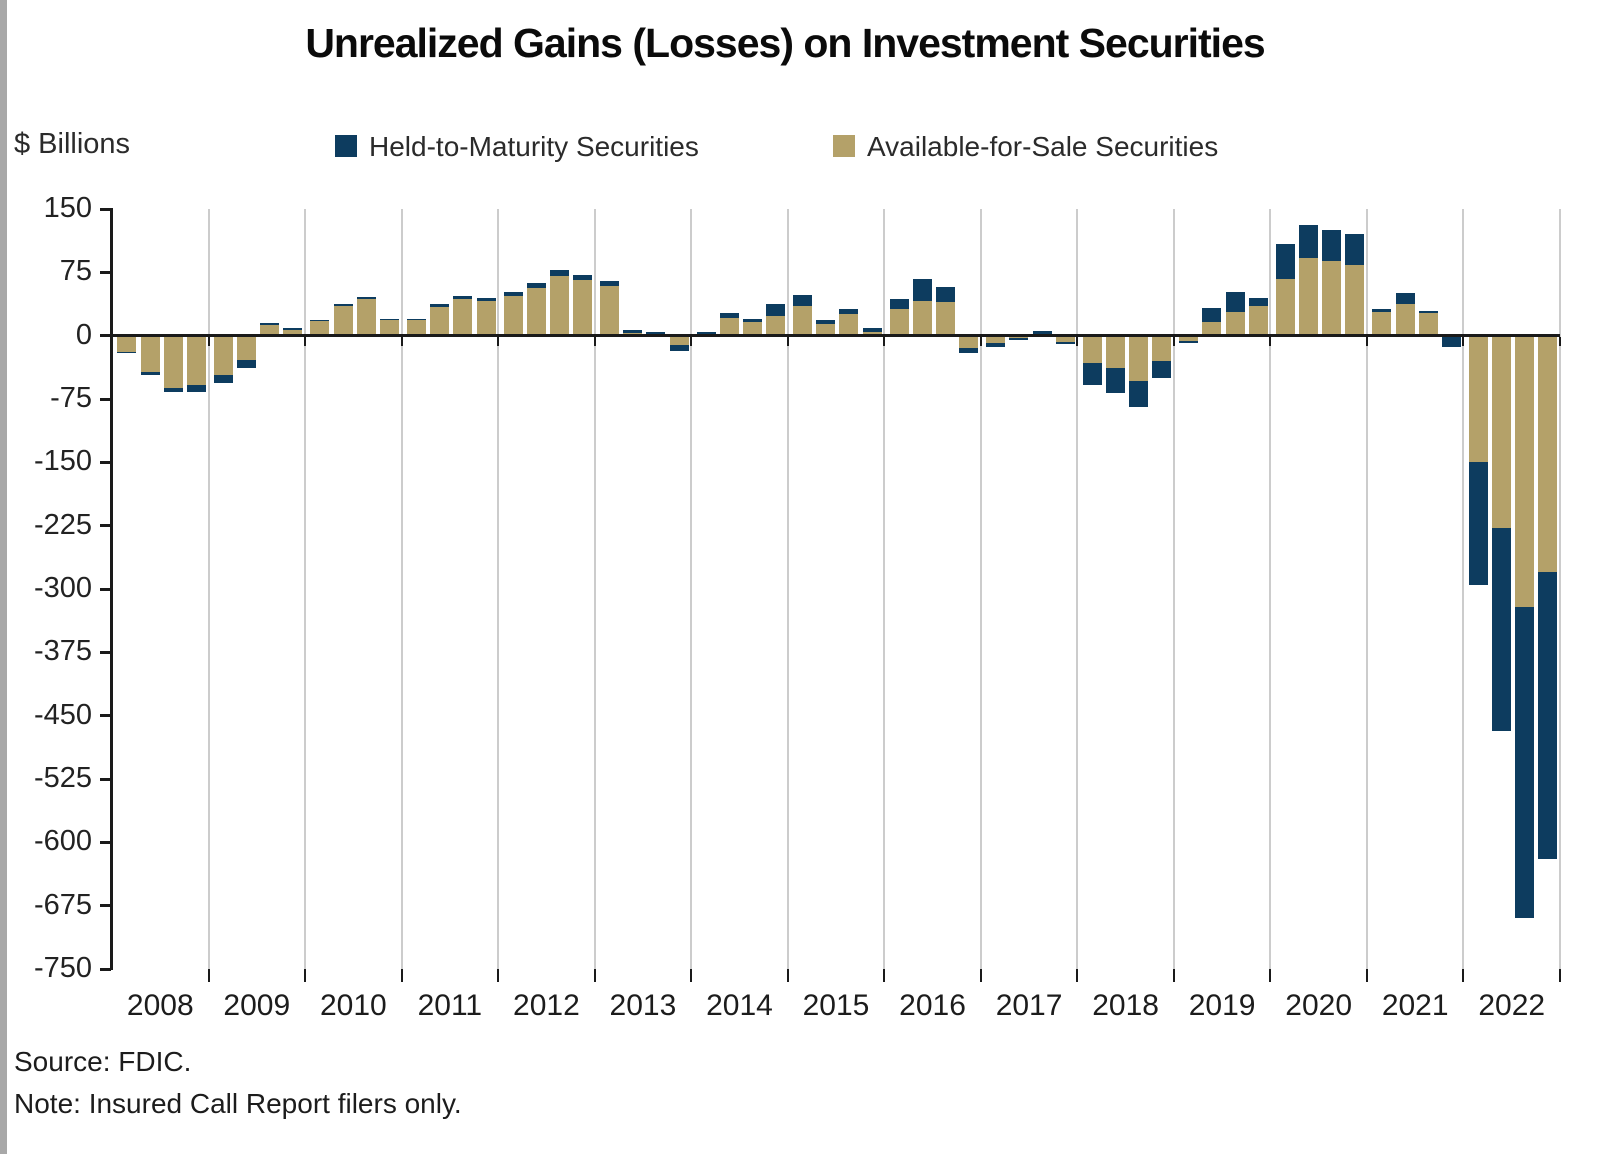 The height and width of the screenshot is (1154, 1600). I want to click on y-tick-label: -600, so click(62, 841).